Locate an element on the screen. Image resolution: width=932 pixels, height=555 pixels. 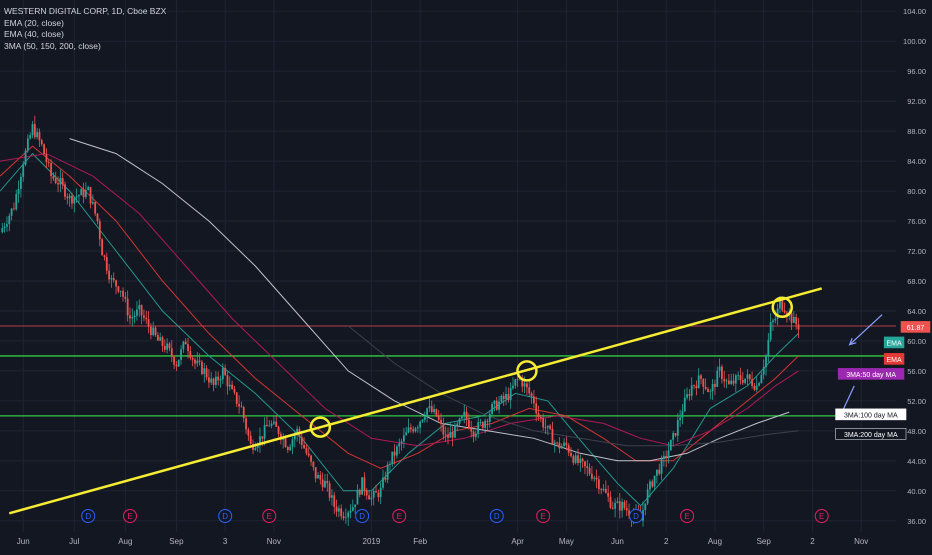
x-tick-label: Jun is located at coordinates (617, 541).